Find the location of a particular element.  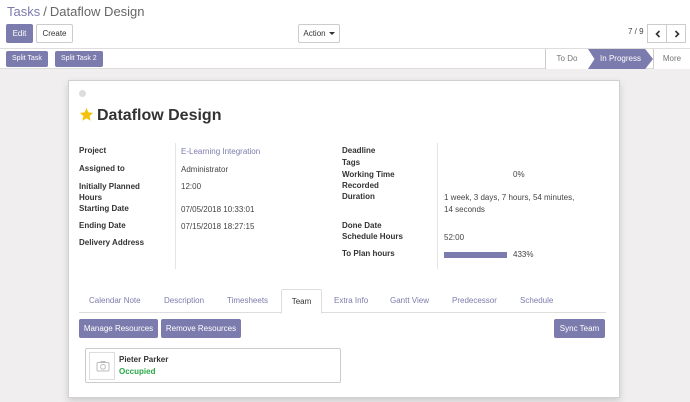

starting-date-label: Starting Date is located at coordinates (104, 208).